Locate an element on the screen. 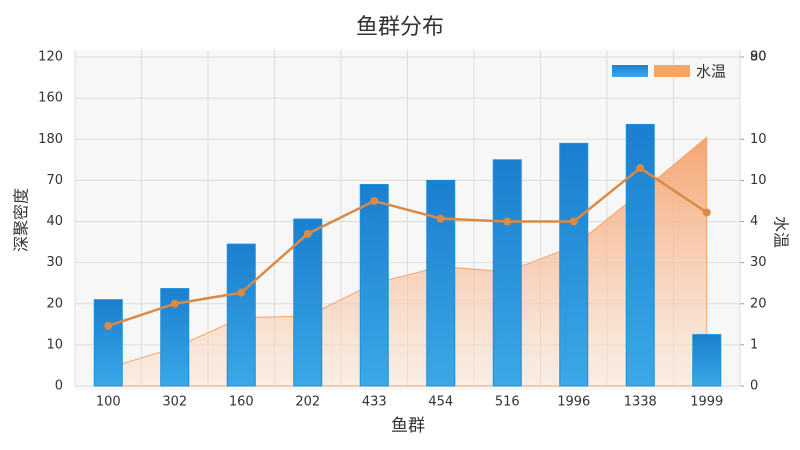 The image size is (800, 450). y-tick-label: 160 is located at coordinates (50, 98).